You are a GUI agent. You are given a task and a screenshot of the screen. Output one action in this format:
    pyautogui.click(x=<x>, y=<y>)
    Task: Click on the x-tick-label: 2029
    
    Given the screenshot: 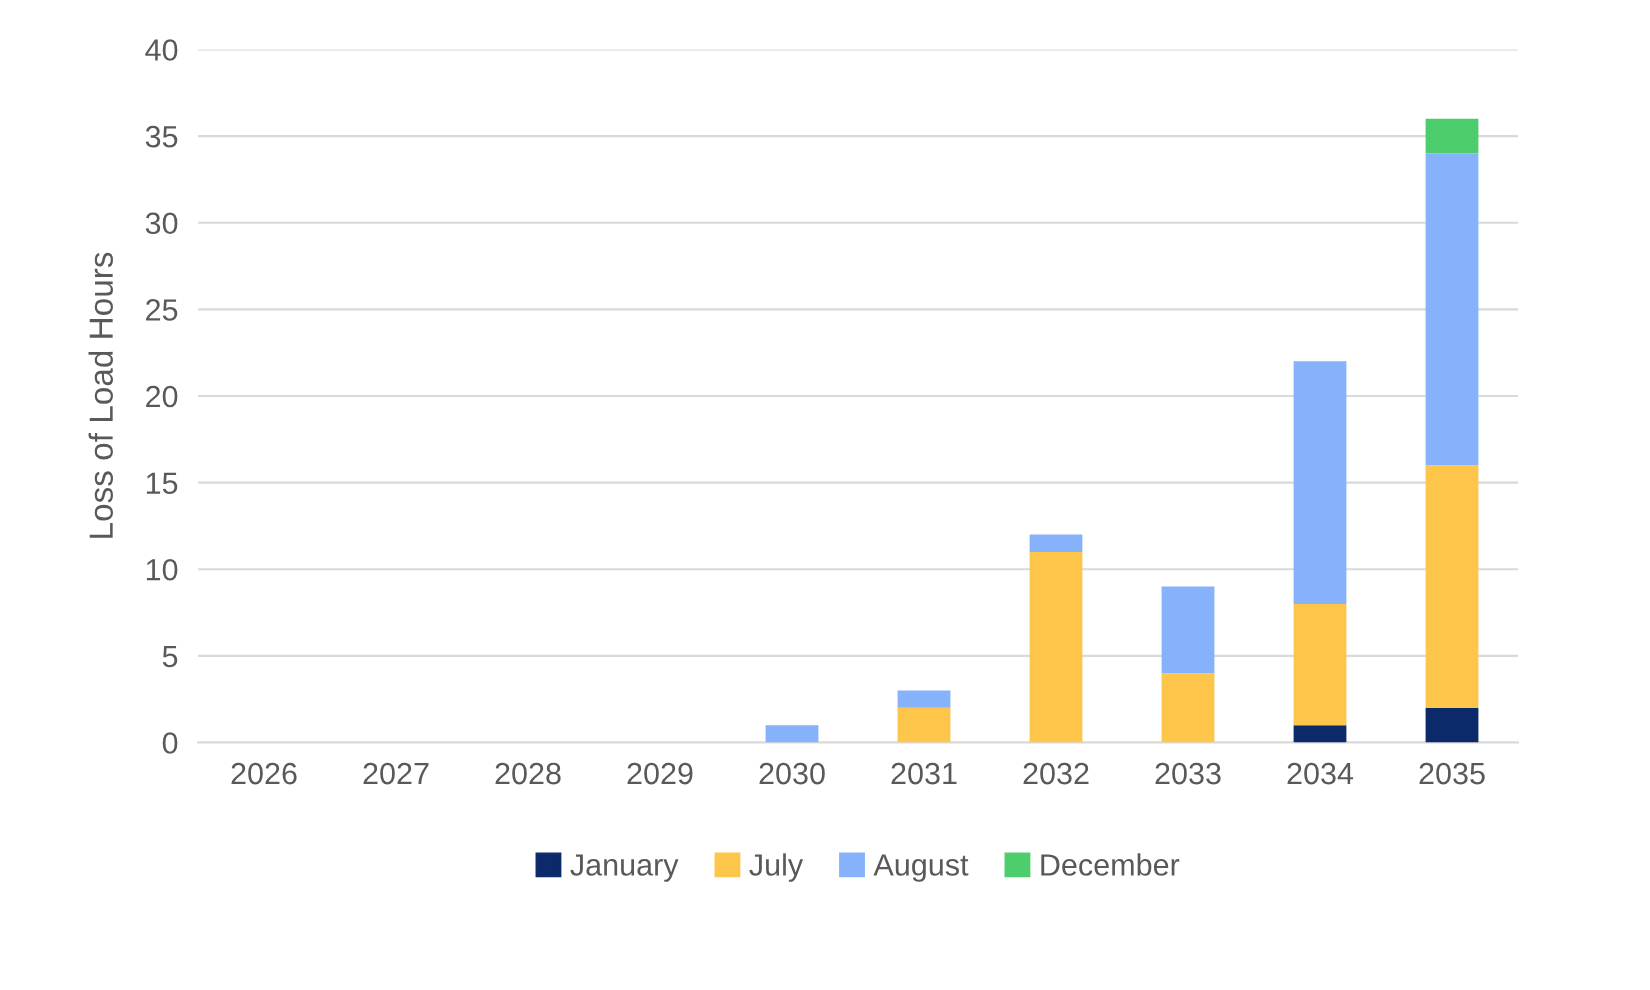 What is the action you would take?
    pyautogui.click(x=660, y=773)
    